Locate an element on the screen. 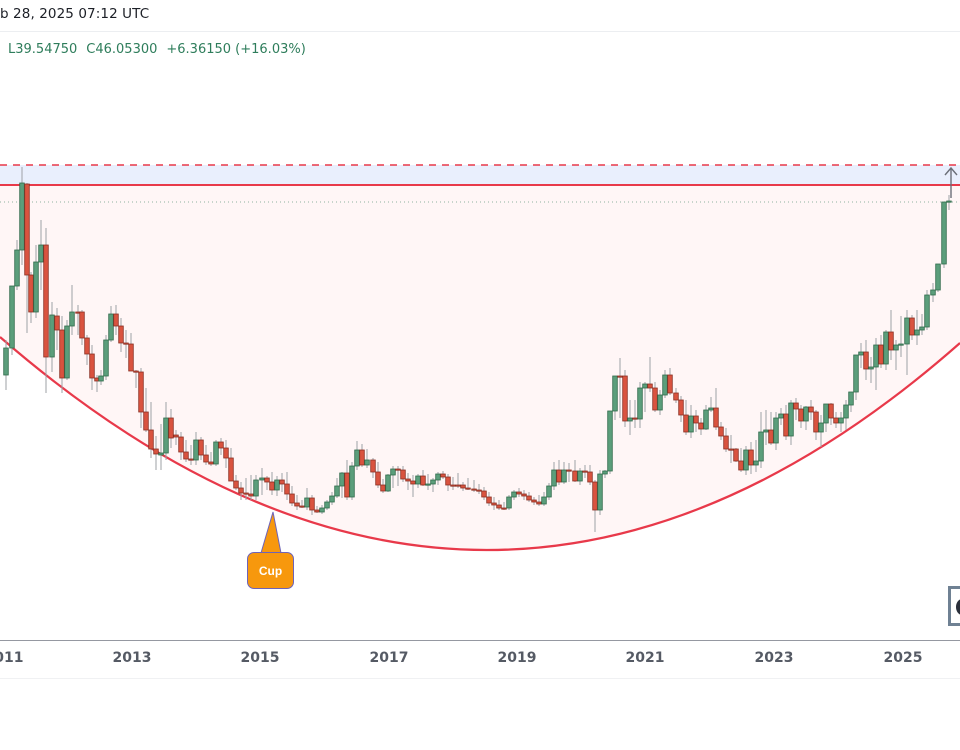  cup-annotation-label: Cup is located at coordinates (270, 570).